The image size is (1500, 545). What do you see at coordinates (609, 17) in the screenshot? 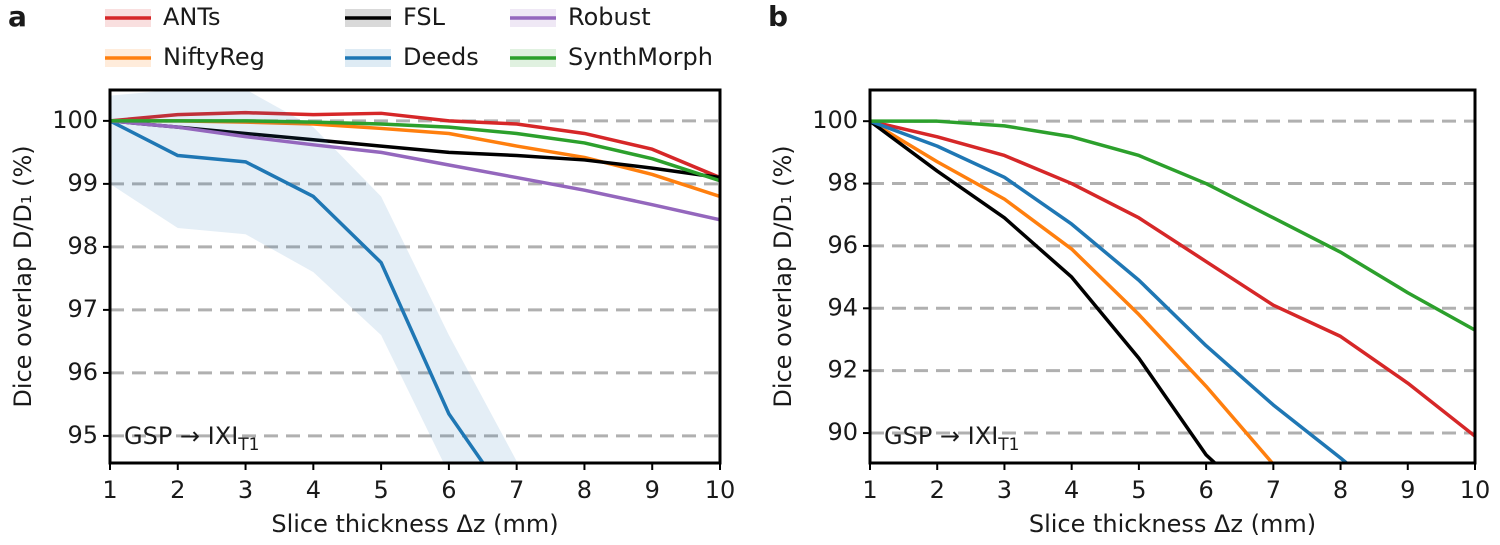
I see `legend-label: Robust` at bounding box center [609, 17].